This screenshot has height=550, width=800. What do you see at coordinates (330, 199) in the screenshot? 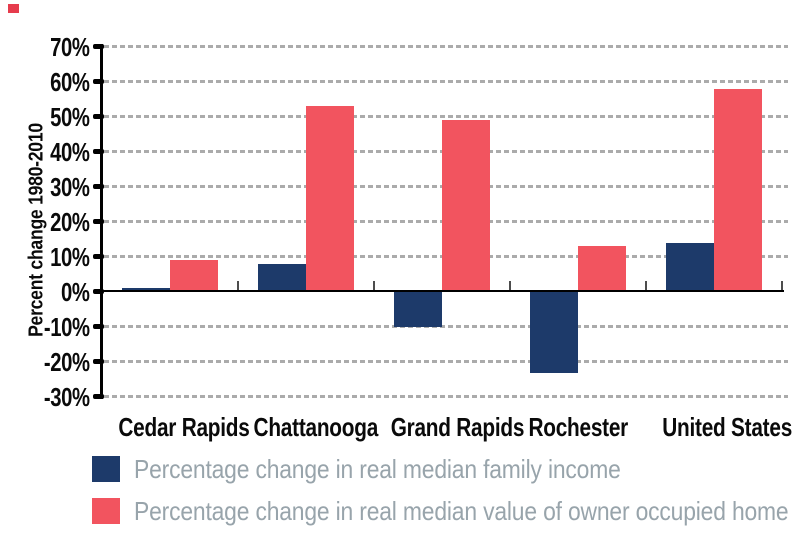
I see `bar-home-value-chattanooga` at bounding box center [330, 199].